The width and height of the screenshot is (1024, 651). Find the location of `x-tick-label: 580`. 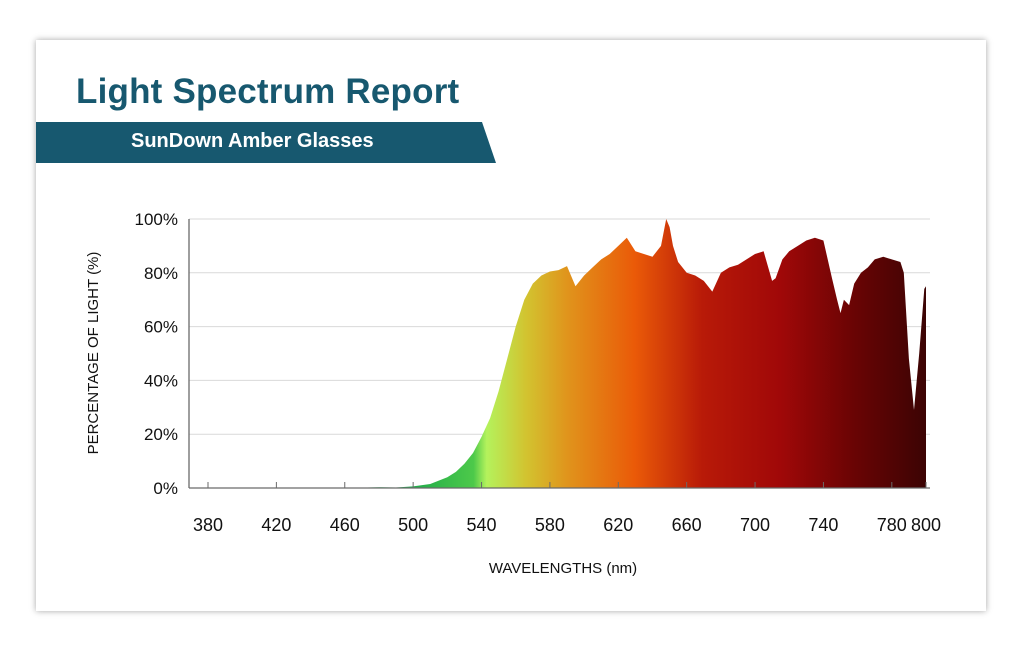

x-tick-label: 580 is located at coordinates (550, 525).